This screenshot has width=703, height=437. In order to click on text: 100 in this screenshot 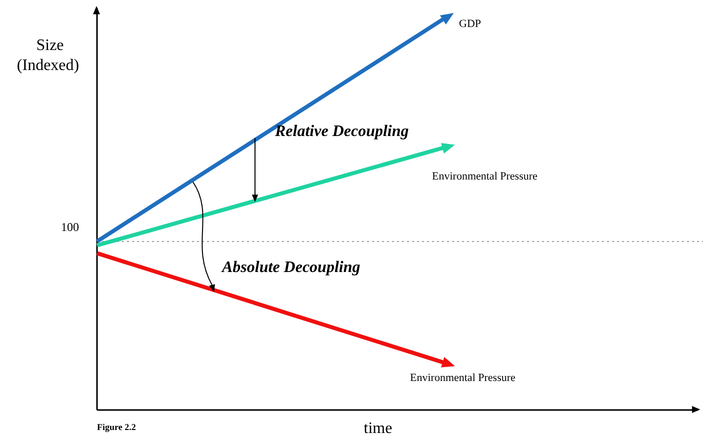, I will do `click(70, 227)`.